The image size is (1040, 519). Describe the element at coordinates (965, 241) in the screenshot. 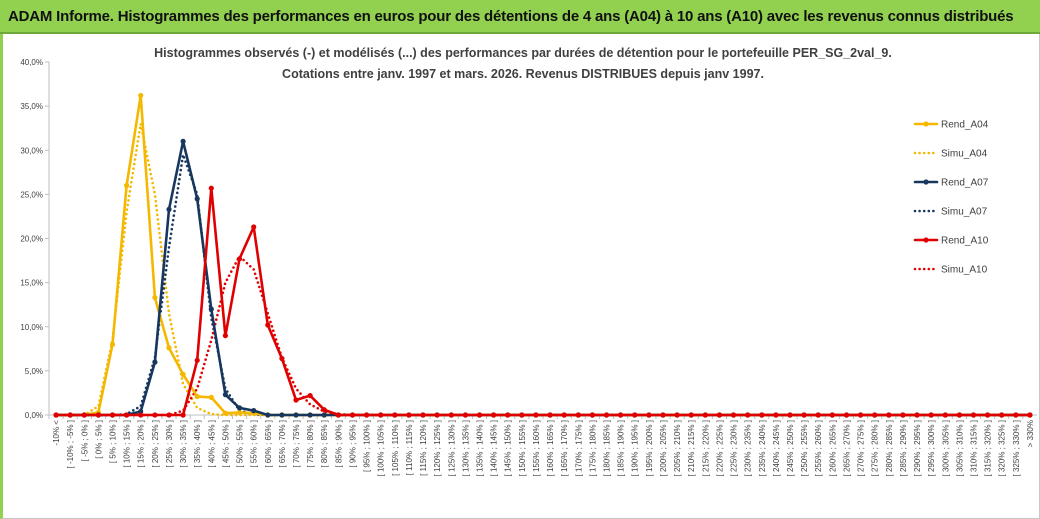

I see `legend-label-rend-a10: Rend_A10` at that location.